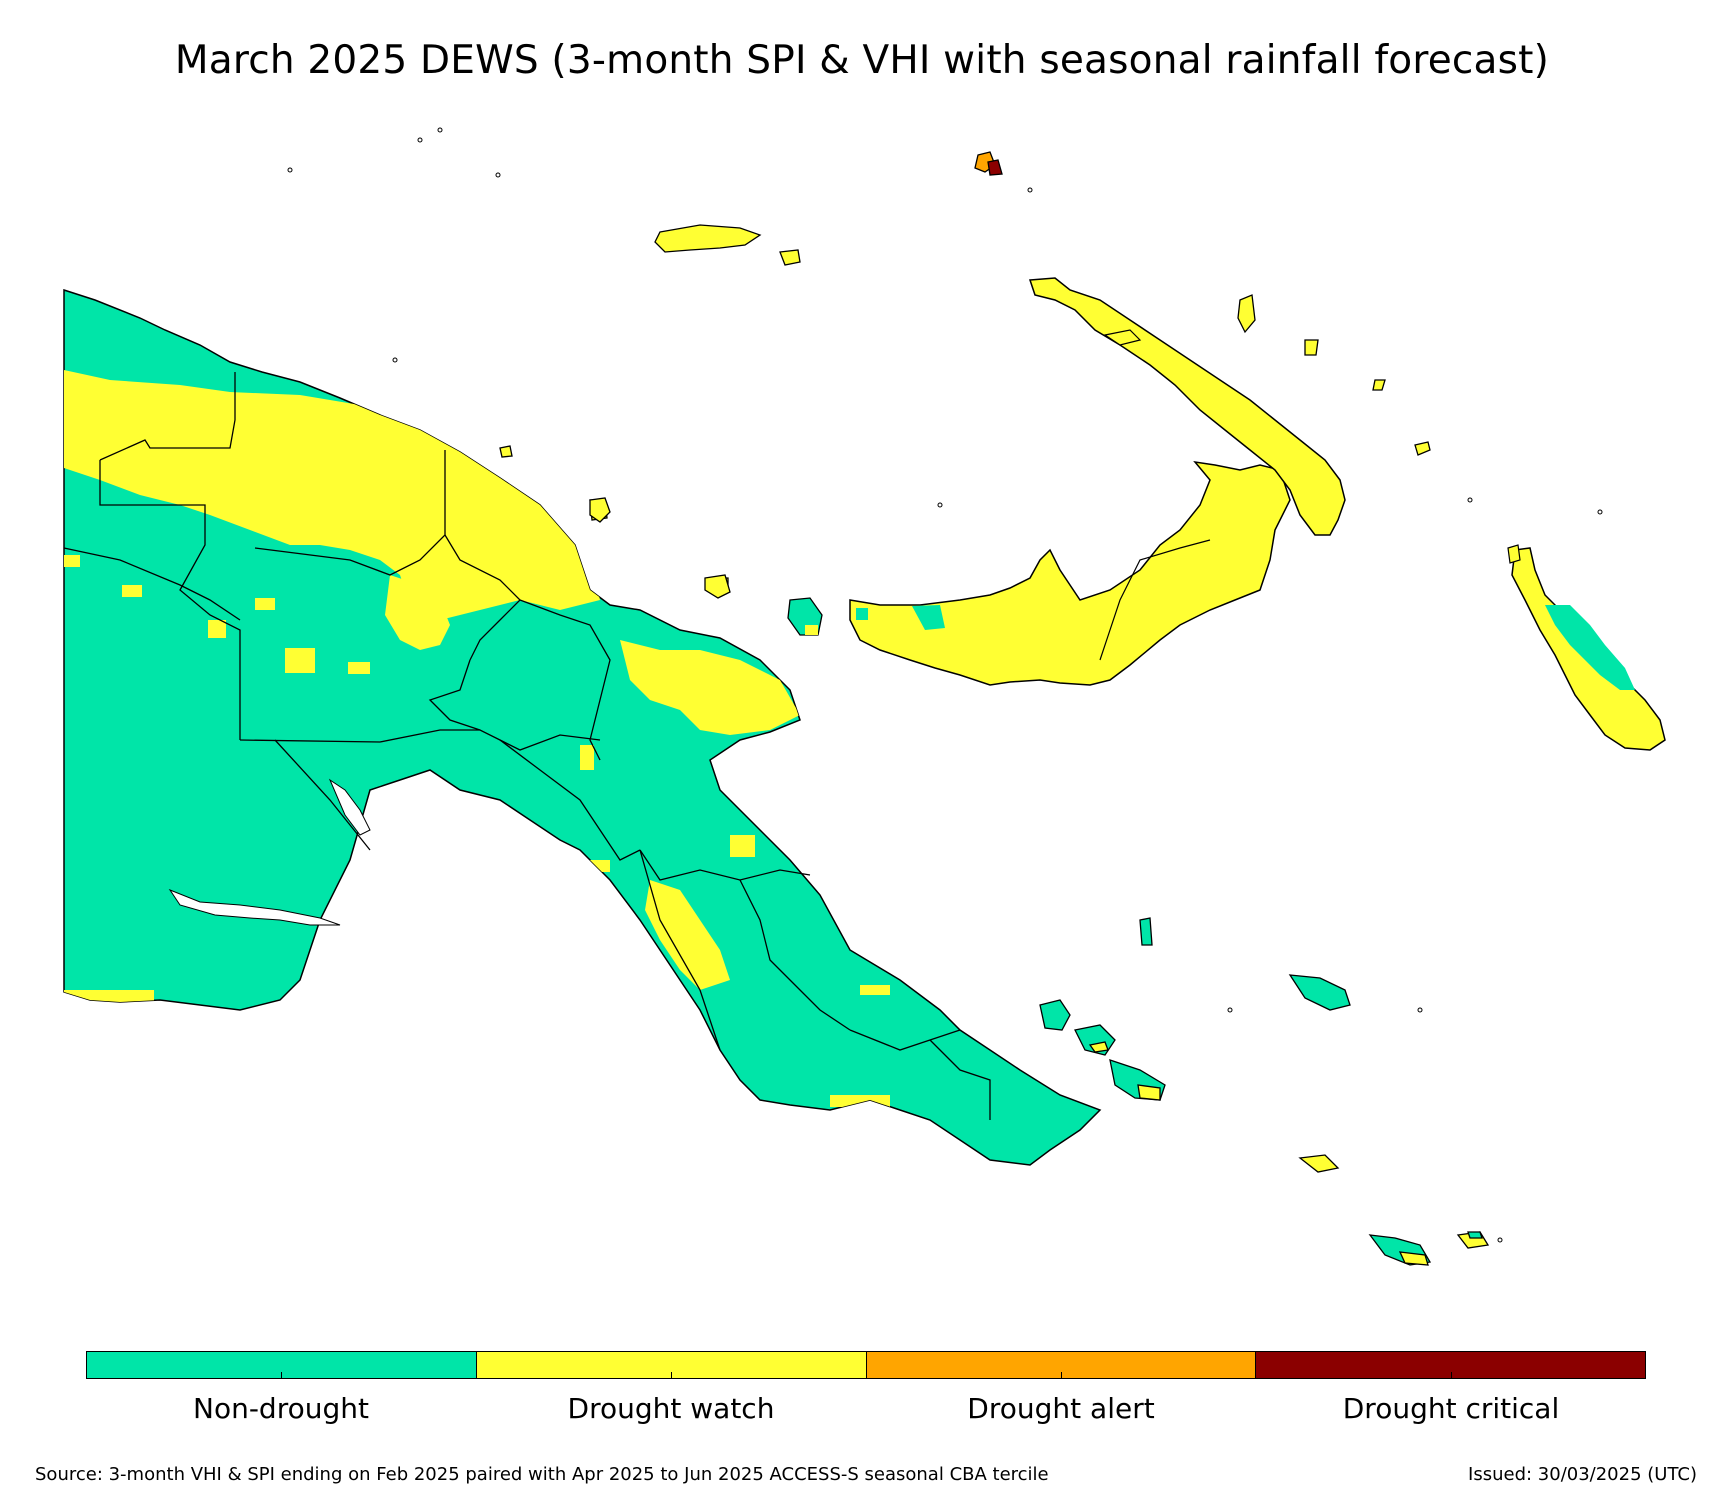 The image size is (1724, 1494). I want to click on bougainville, so click(1586, 647).